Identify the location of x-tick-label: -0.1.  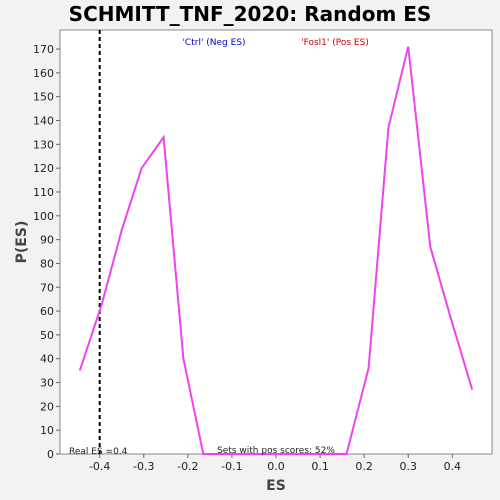
(231, 466).